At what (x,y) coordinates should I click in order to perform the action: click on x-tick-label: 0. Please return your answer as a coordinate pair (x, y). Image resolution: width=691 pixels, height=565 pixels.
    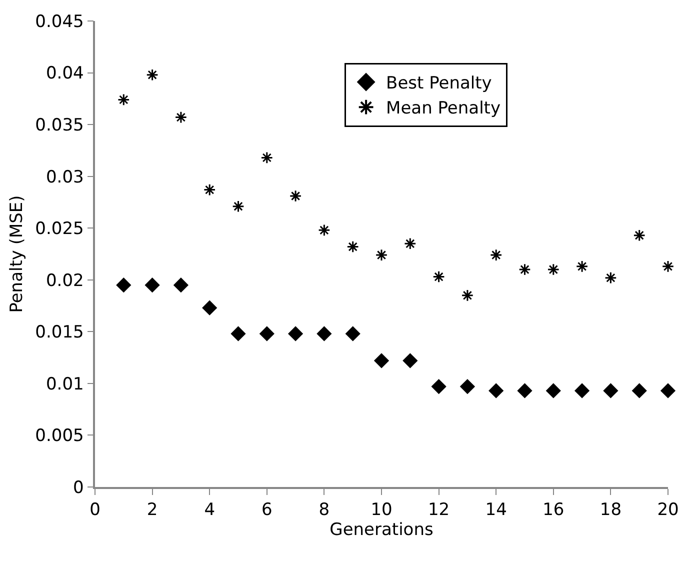
    Looking at the image, I should click on (95, 510).